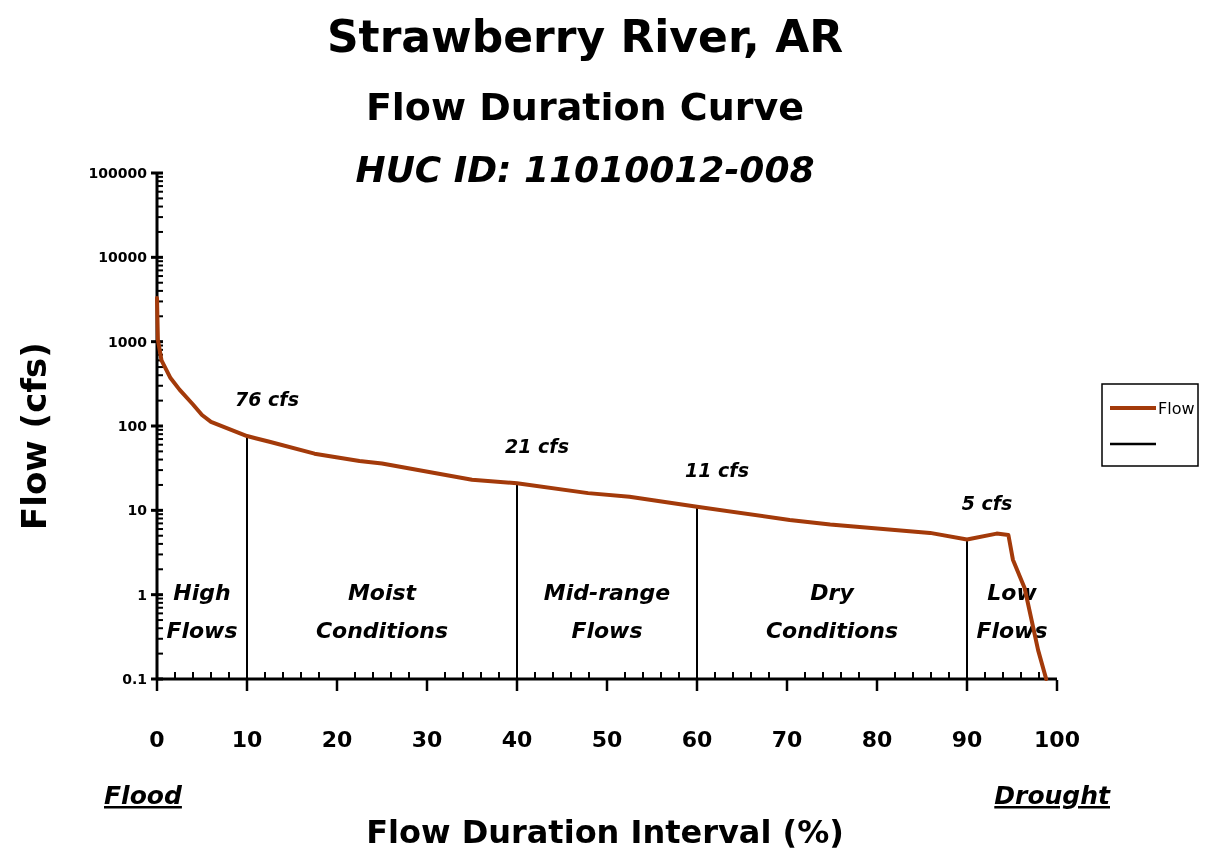 This screenshot has width=1208, height=855. Describe the element at coordinates (134, 679) in the screenshot. I see `y-tick-label: 0.1` at that location.